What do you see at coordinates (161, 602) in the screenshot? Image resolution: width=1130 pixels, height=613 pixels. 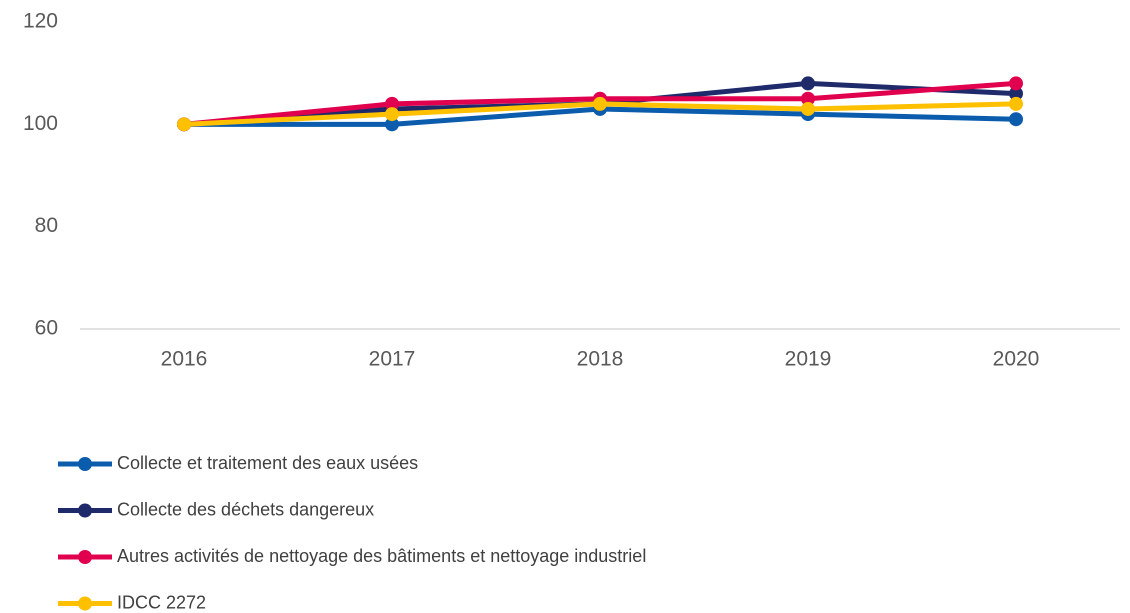 I see `legend-label: IDCC 2272` at bounding box center [161, 602].